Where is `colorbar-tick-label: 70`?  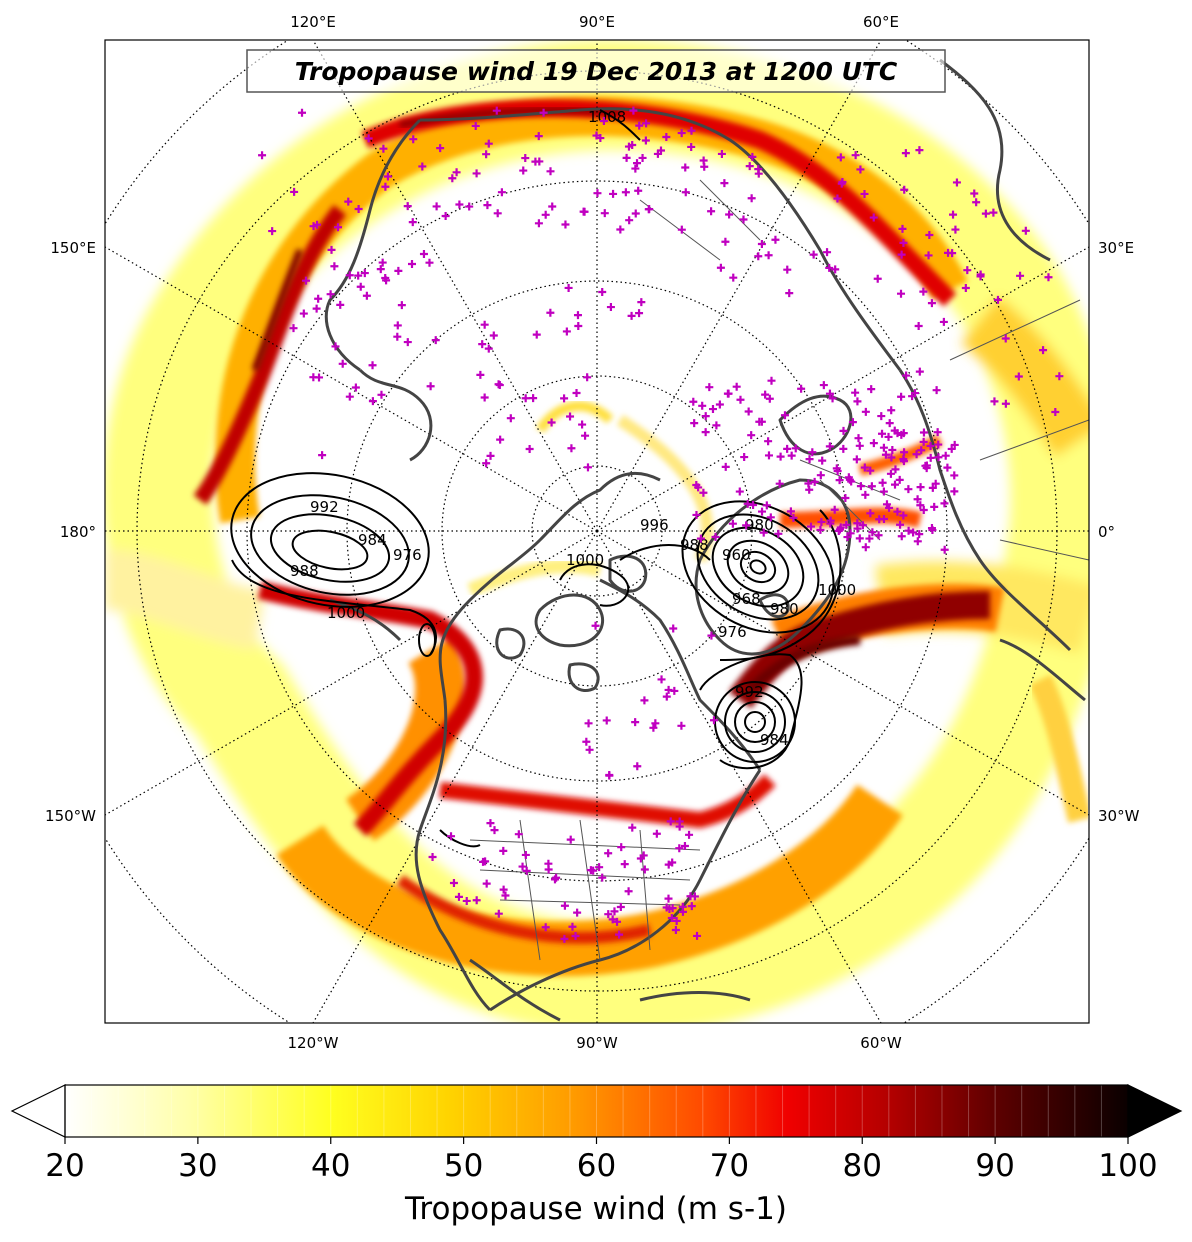
colorbar-tick-label: 70 is located at coordinates (729, 1166).